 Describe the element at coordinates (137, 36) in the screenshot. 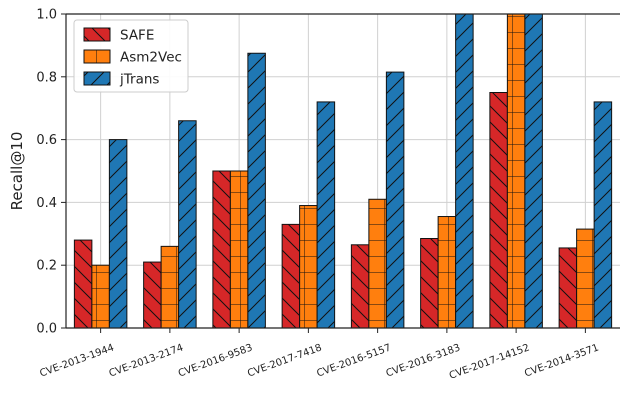

I see `legend-label-safe: SAFE` at that location.